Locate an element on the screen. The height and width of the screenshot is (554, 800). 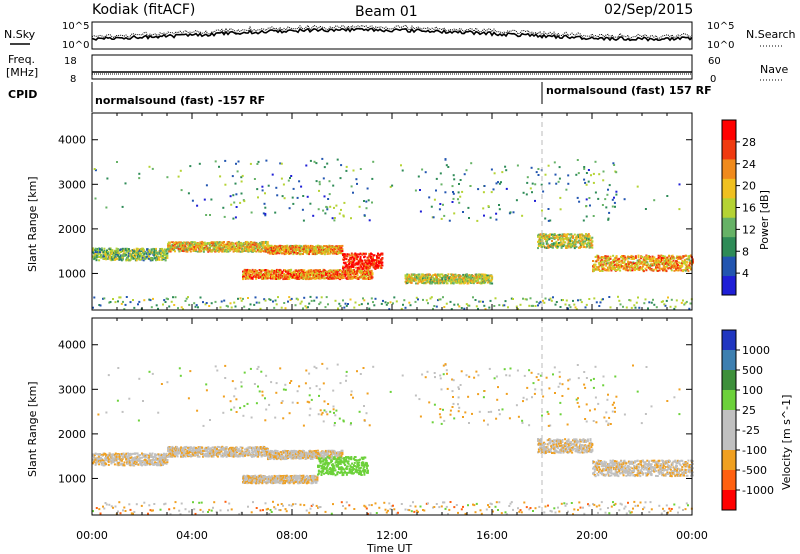
nsky-tick-top: 10^5 is located at coordinates (75, 26).